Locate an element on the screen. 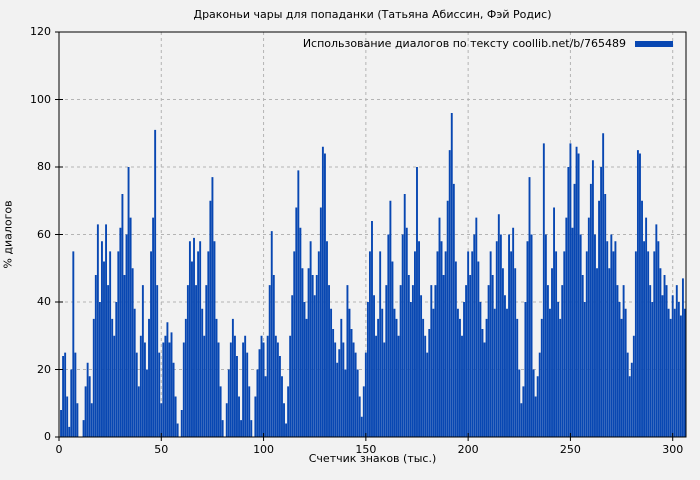  y-axis-label: % диалогов is located at coordinates (8, 234).